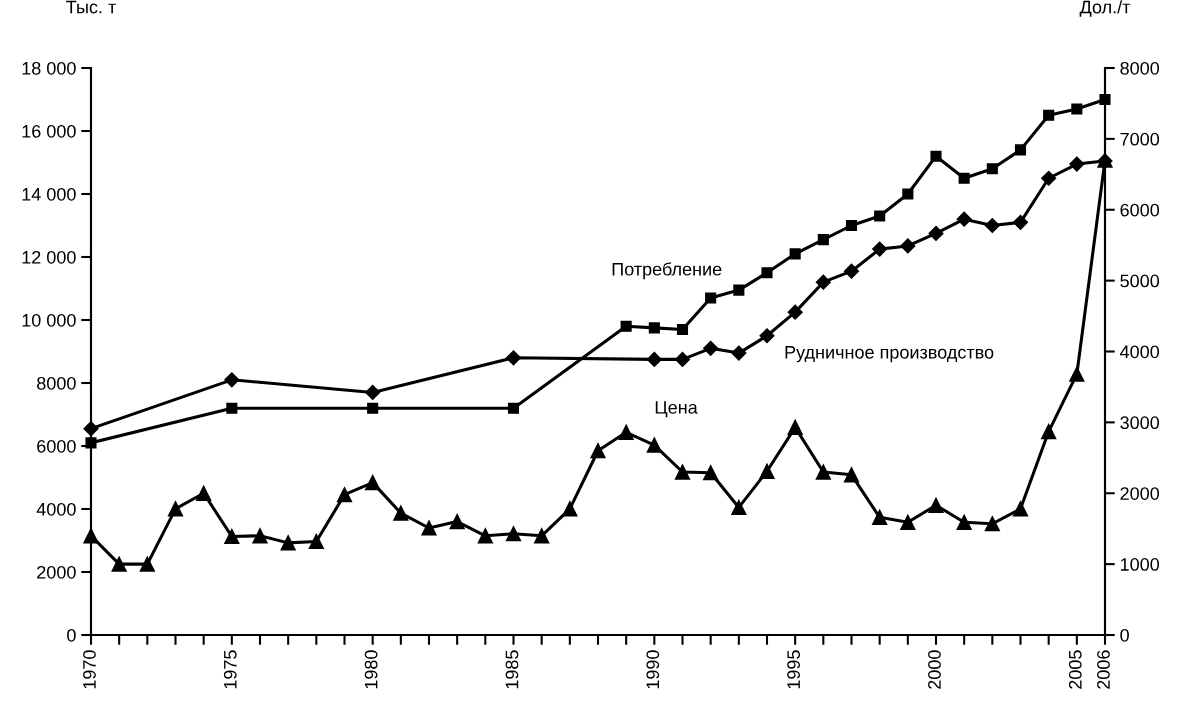  I want to click on y-tick-label: 14 000, so click(49, 194).